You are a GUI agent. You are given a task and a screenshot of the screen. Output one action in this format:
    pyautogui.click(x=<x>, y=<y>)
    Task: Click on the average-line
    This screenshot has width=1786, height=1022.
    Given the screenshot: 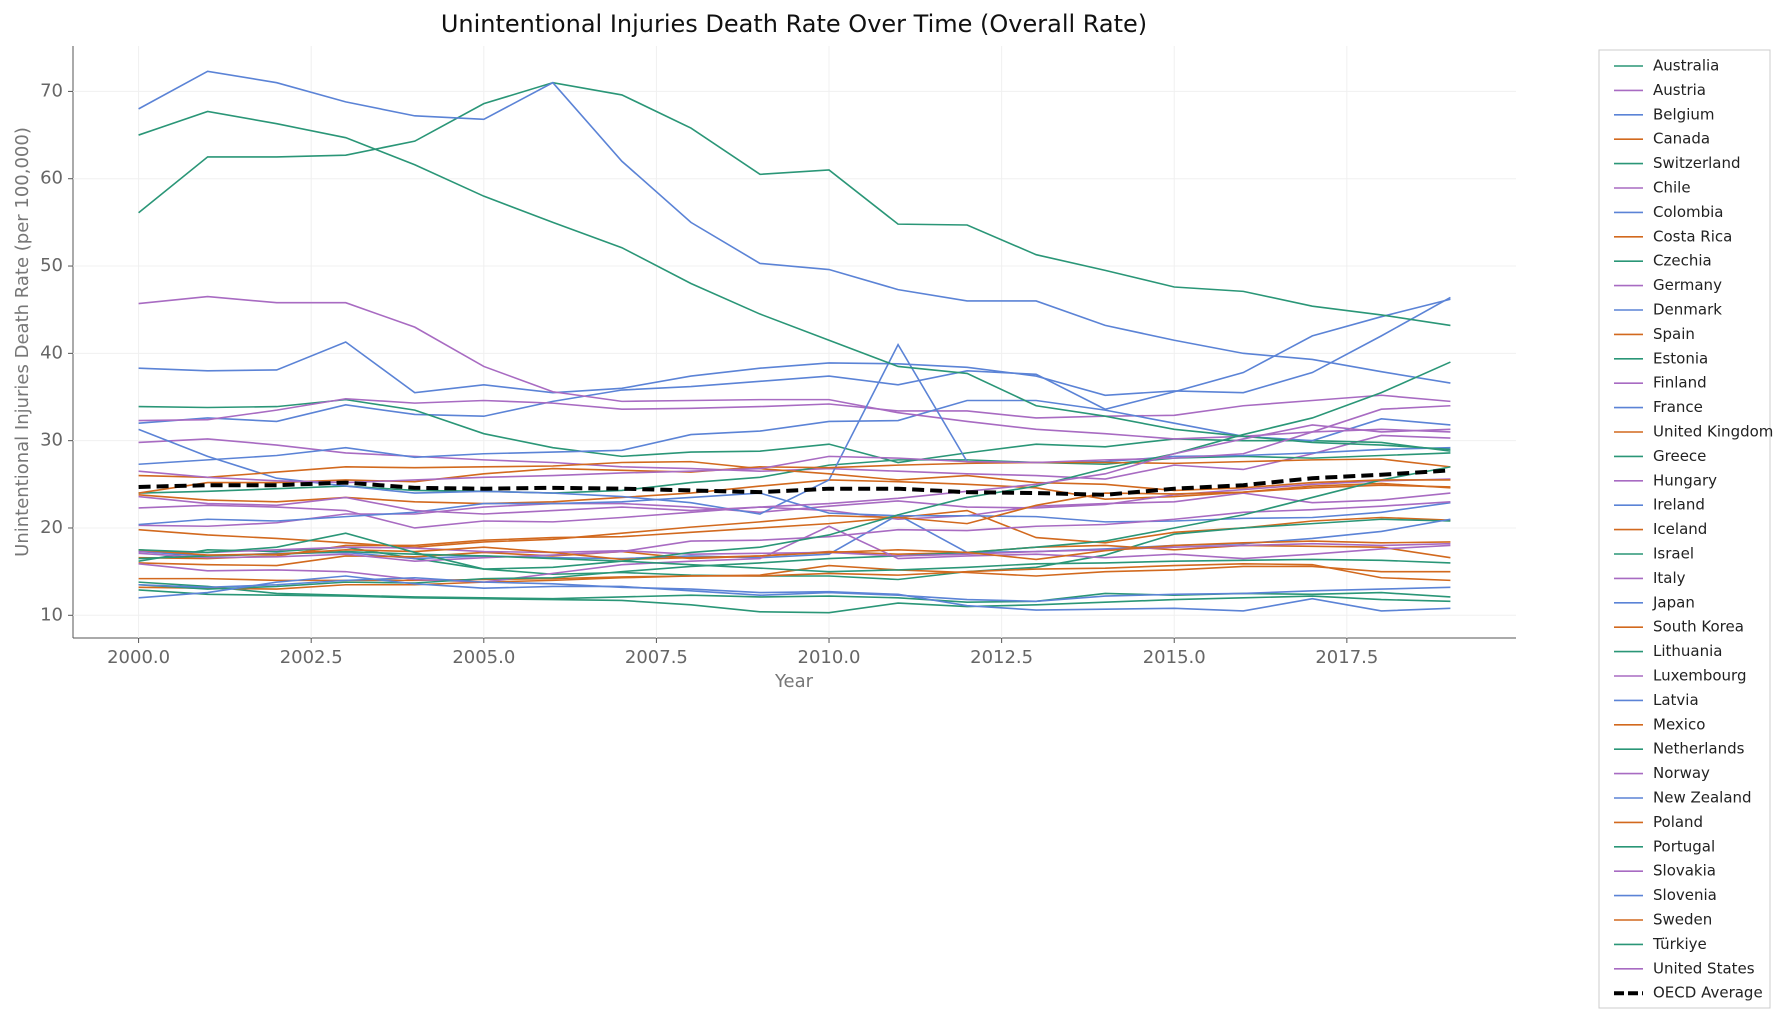 What is the action you would take?
    pyautogui.click(x=794, y=482)
    